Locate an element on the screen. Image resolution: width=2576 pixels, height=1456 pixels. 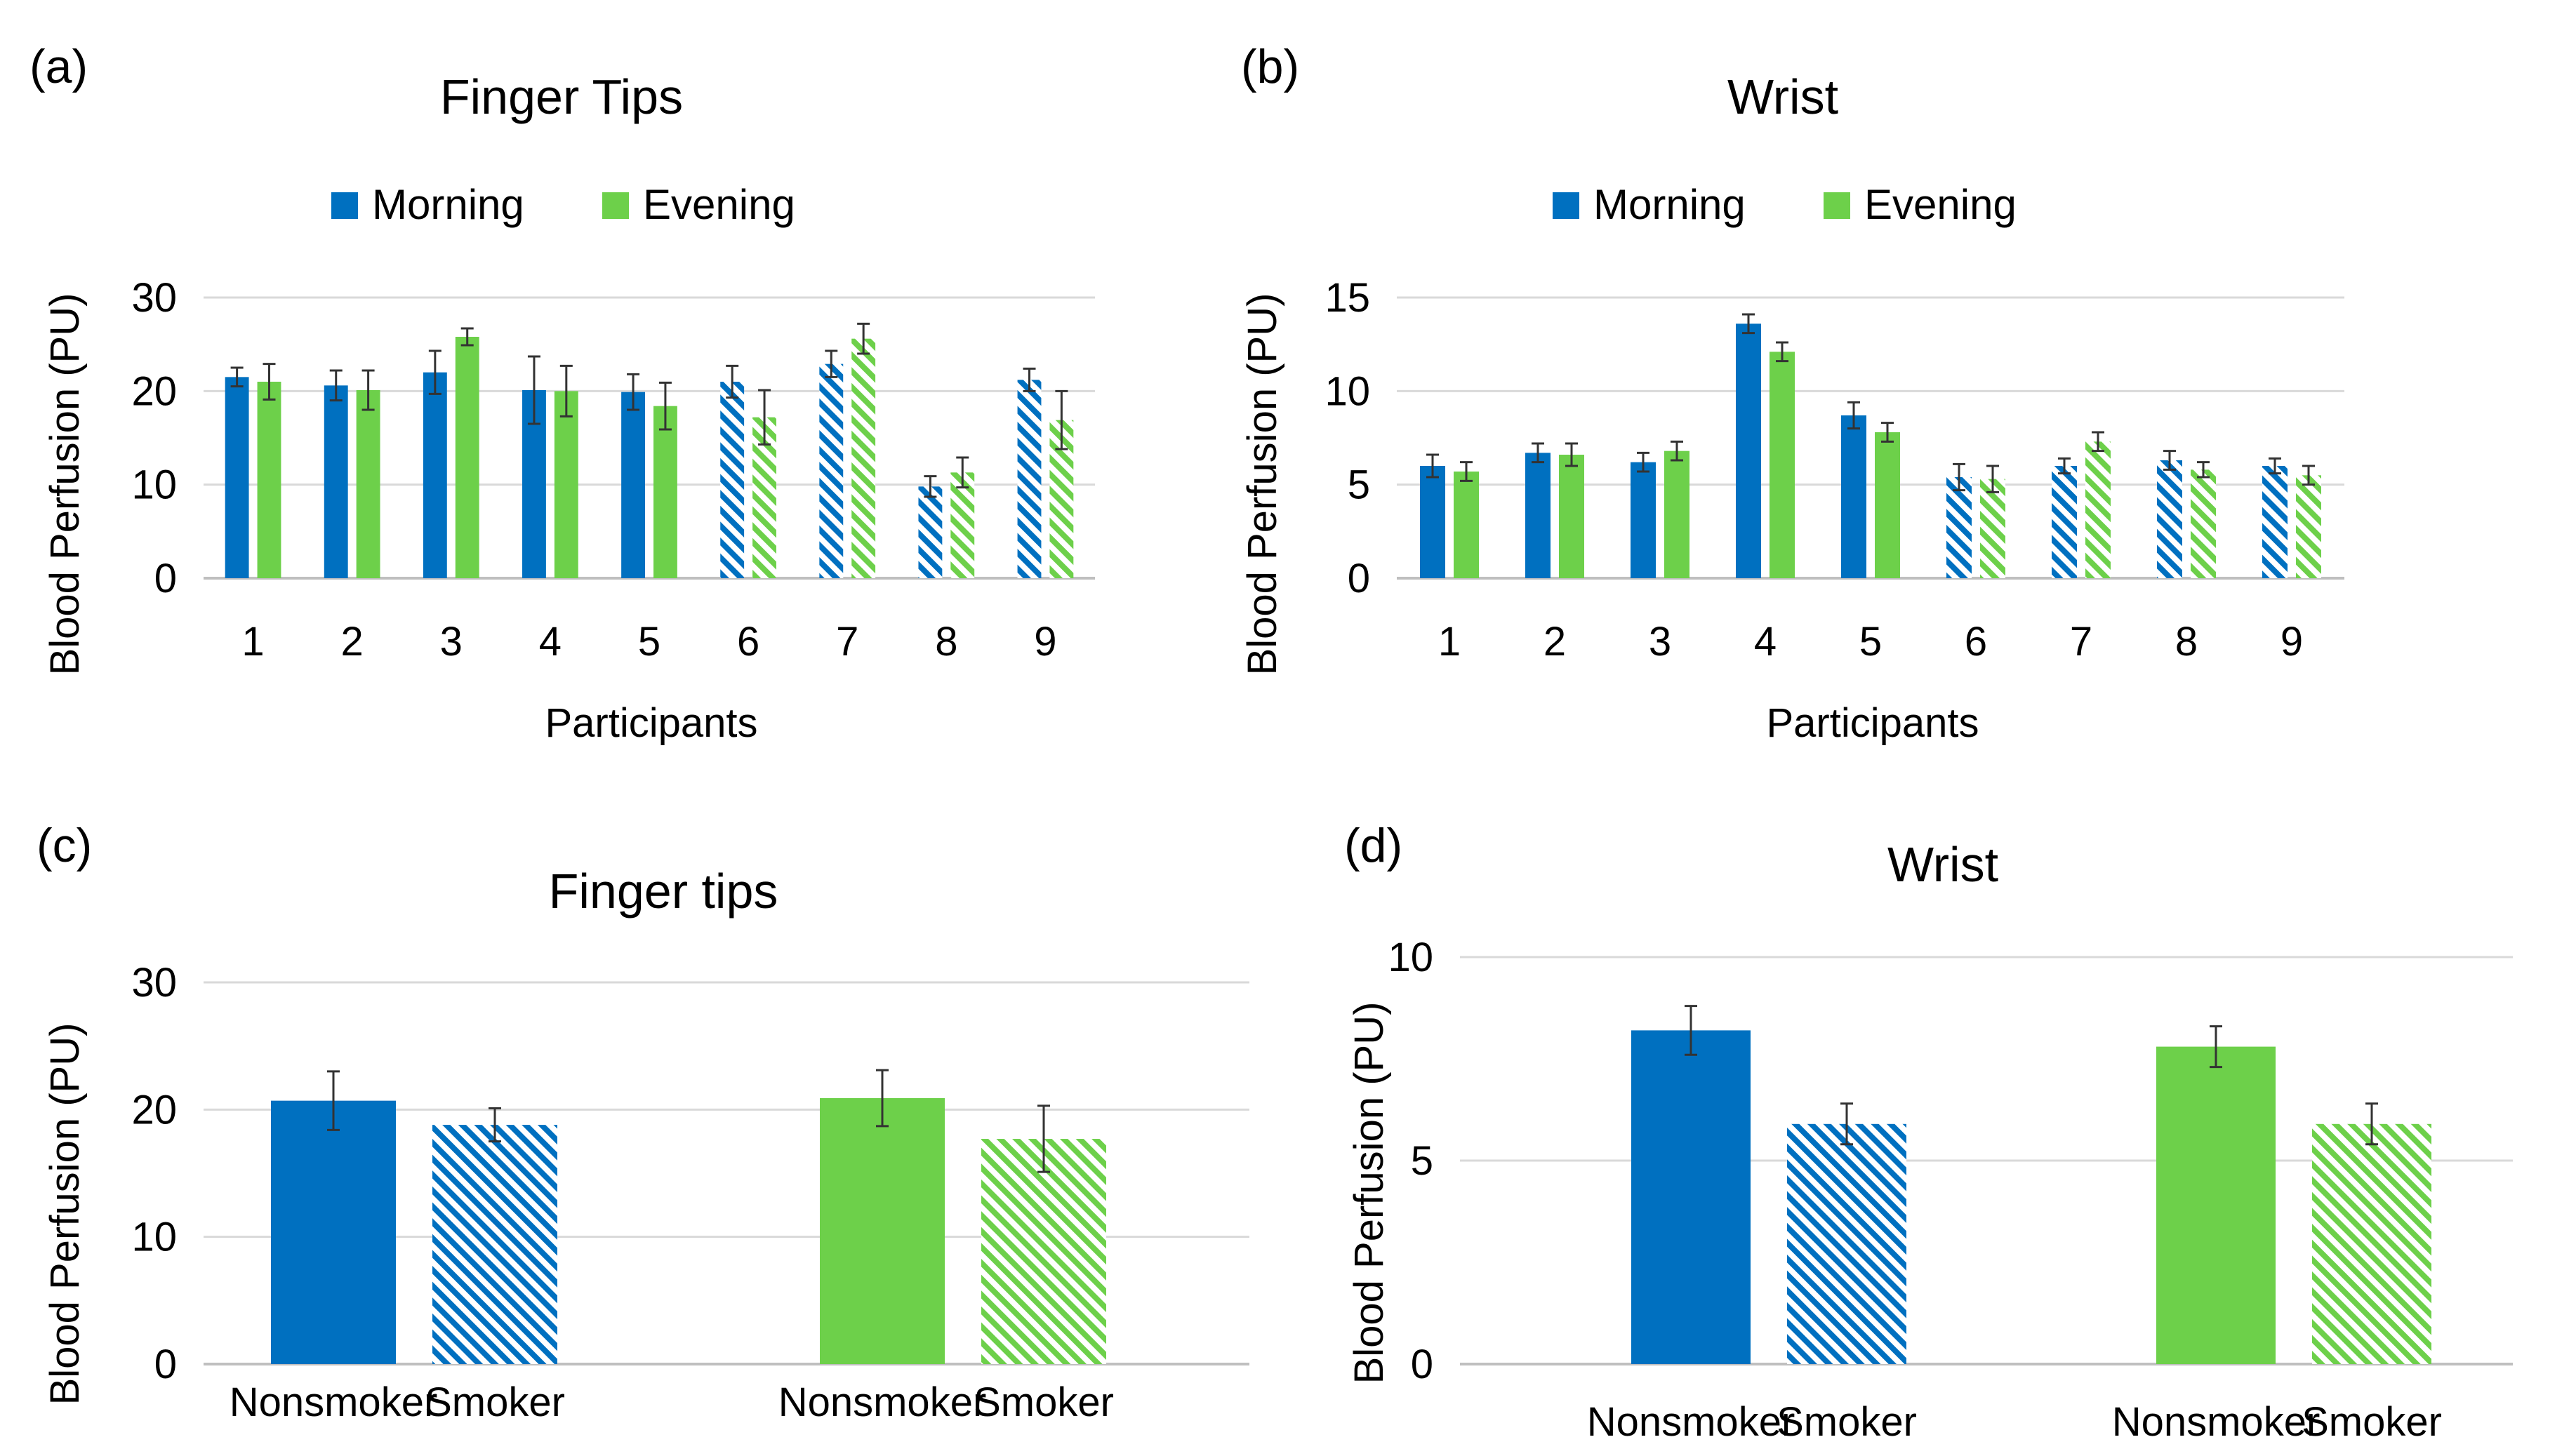
panel-a-plot: 0 10 20 30 1 2 3 4 5 6 7 8 9 is located at coordinates (613, 470).